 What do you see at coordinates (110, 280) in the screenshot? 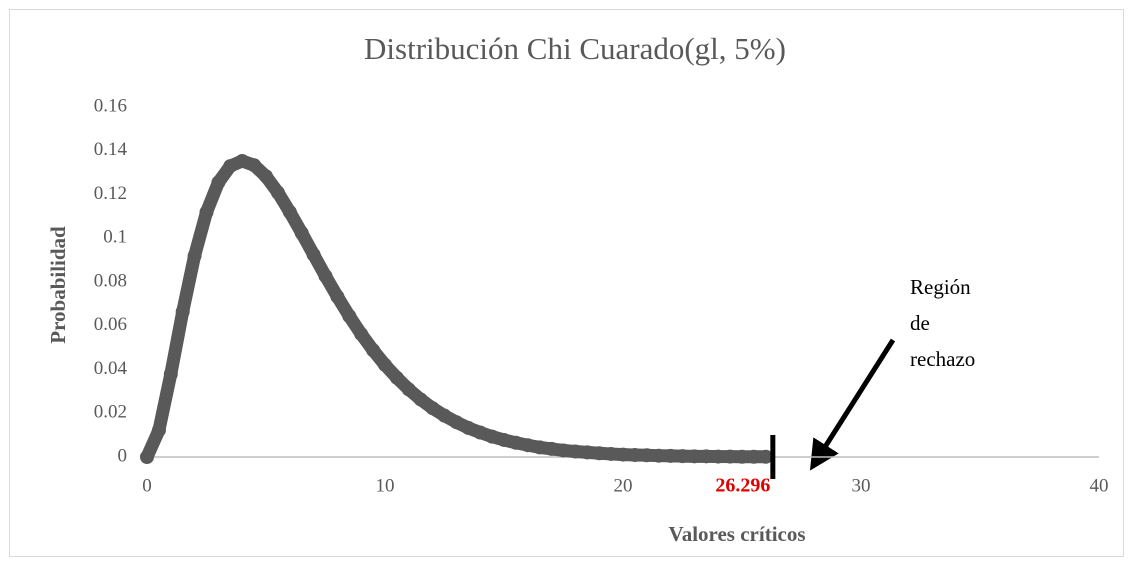
I see `y-tick-label: 0.08` at bounding box center [110, 280].